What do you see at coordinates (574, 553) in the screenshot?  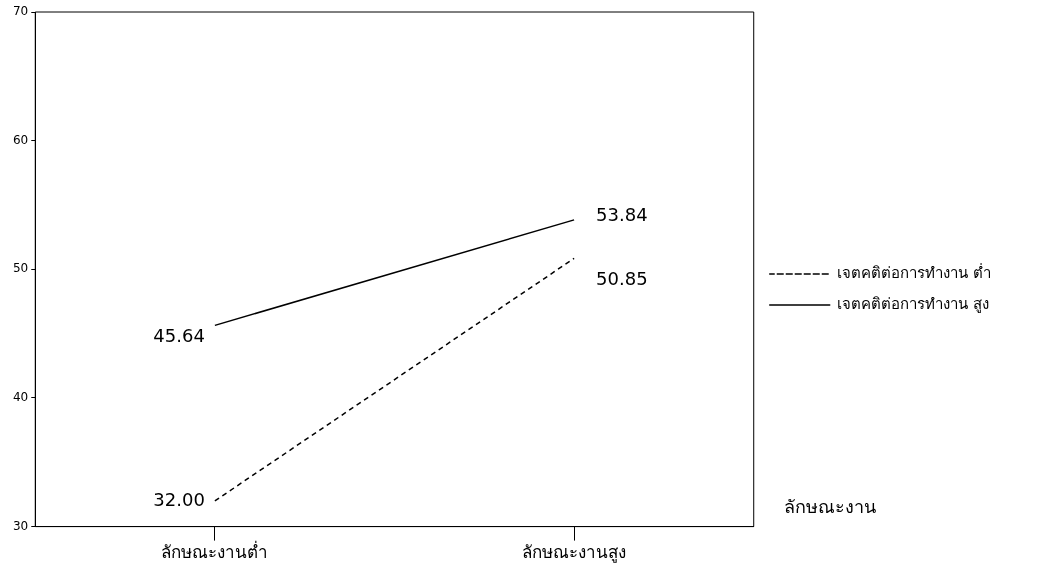 I see `x-tick-label: ลักษณะงานสูง` at bounding box center [574, 553].